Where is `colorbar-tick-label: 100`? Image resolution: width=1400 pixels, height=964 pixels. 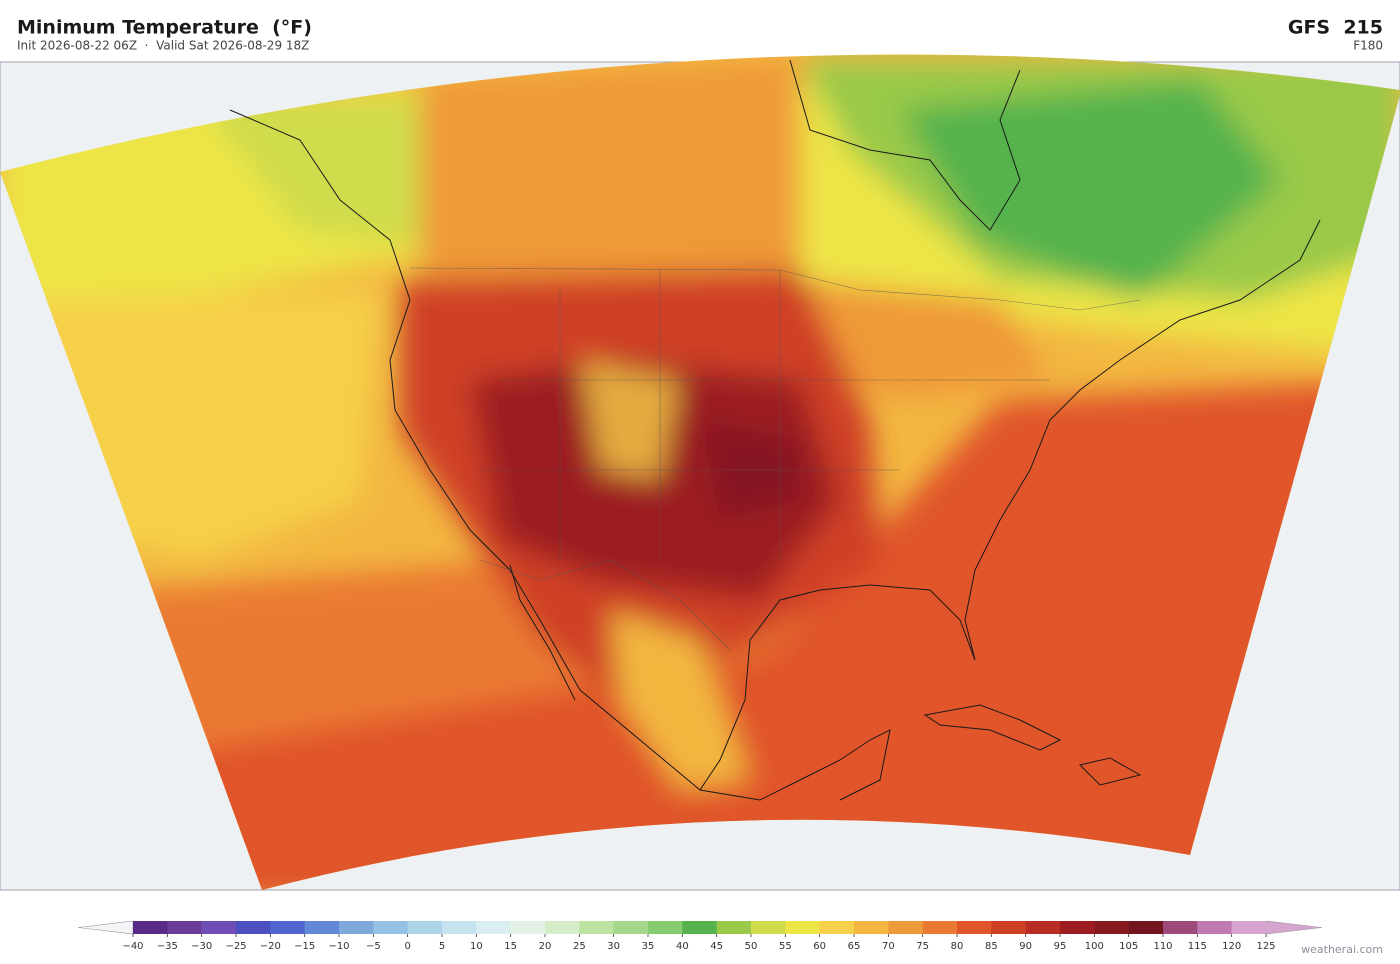
colorbar-tick-label: 100 is located at coordinates (1094, 946).